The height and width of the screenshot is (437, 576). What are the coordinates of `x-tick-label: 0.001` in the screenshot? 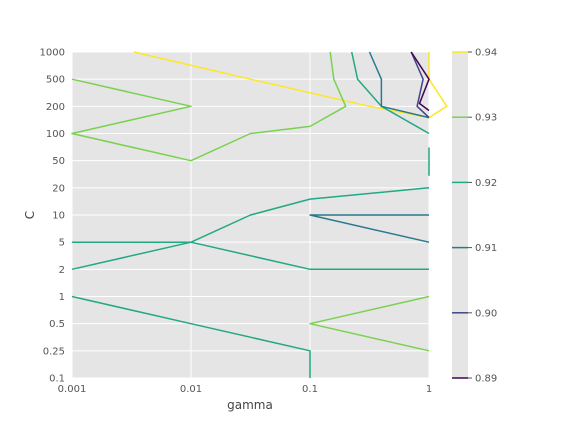 It's located at (72, 389).